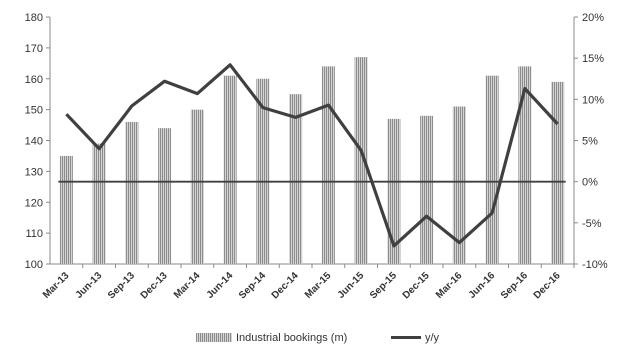 This screenshot has width=618, height=350. What do you see at coordinates (252, 285) in the screenshot?
I see `x-tick-label: Sep-14` at bounding box center [252, 285].